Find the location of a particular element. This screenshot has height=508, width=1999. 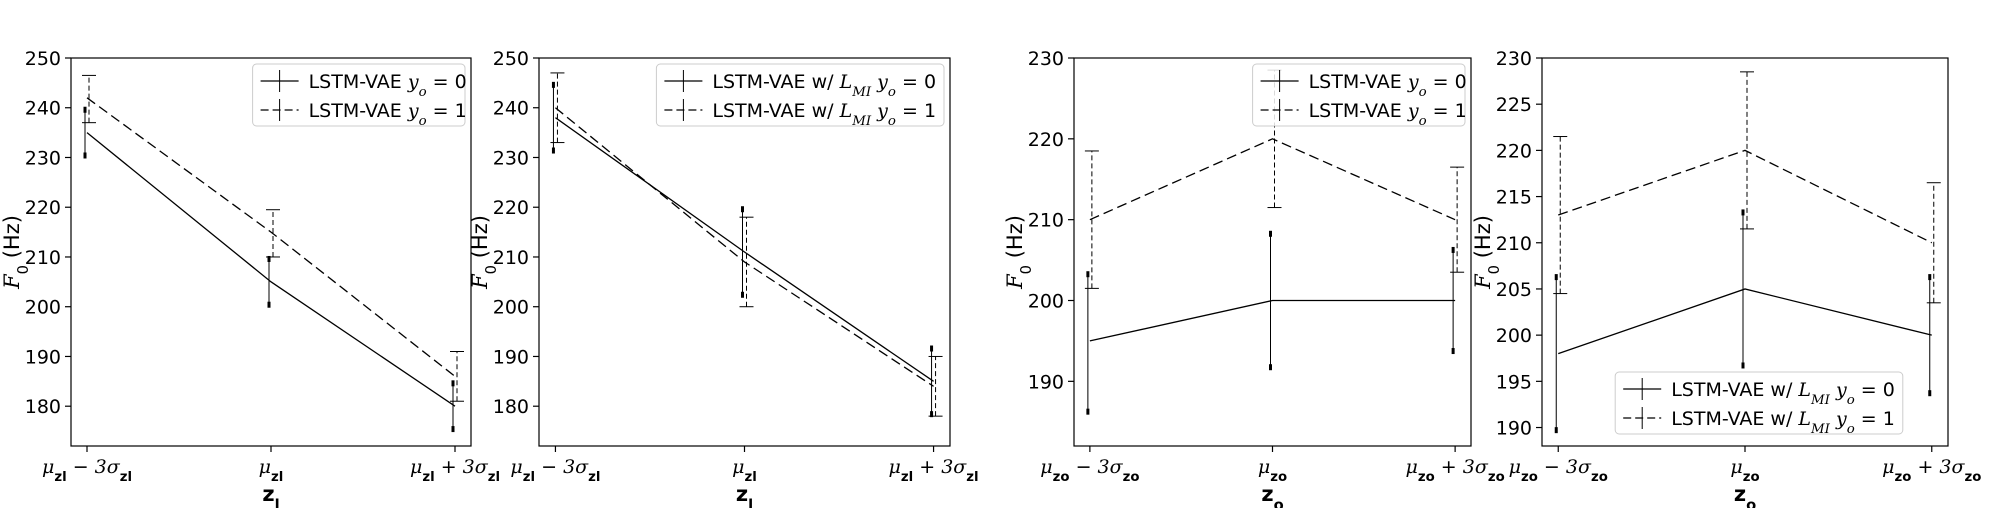

y-tick-label: 195 is located at coordinates (1514, 382).